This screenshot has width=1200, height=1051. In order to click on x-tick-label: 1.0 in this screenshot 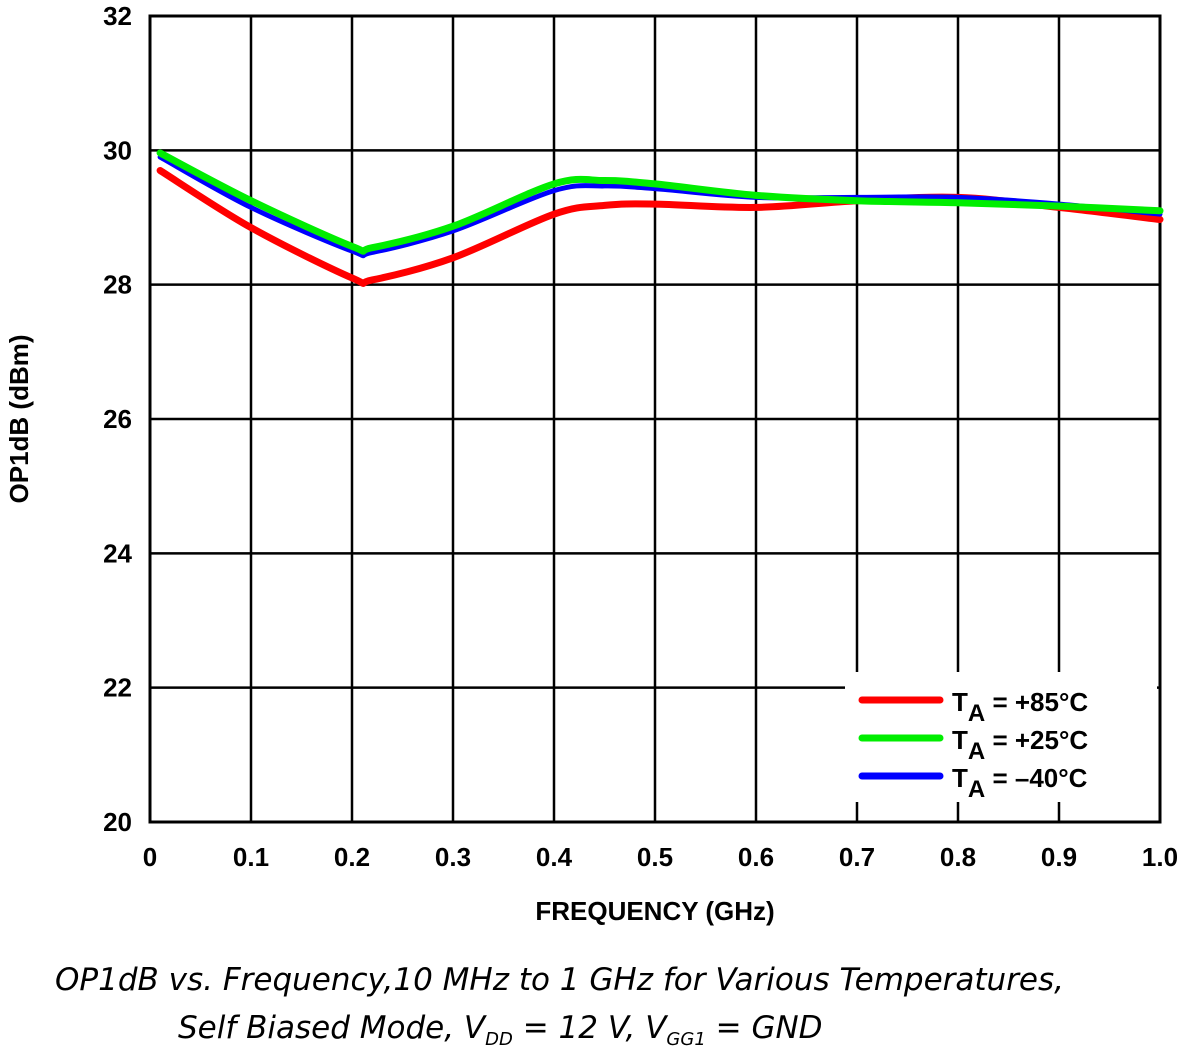, I will do `click(1160, 857)`.